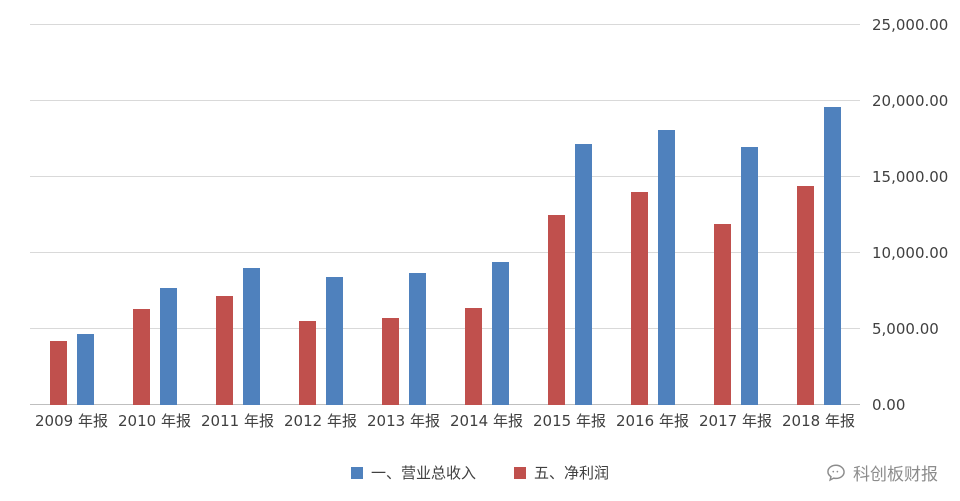 The width and height of the screenshot is (960, 501). I want to click on x-tick-label: 2014 年报, so click(486, 421).